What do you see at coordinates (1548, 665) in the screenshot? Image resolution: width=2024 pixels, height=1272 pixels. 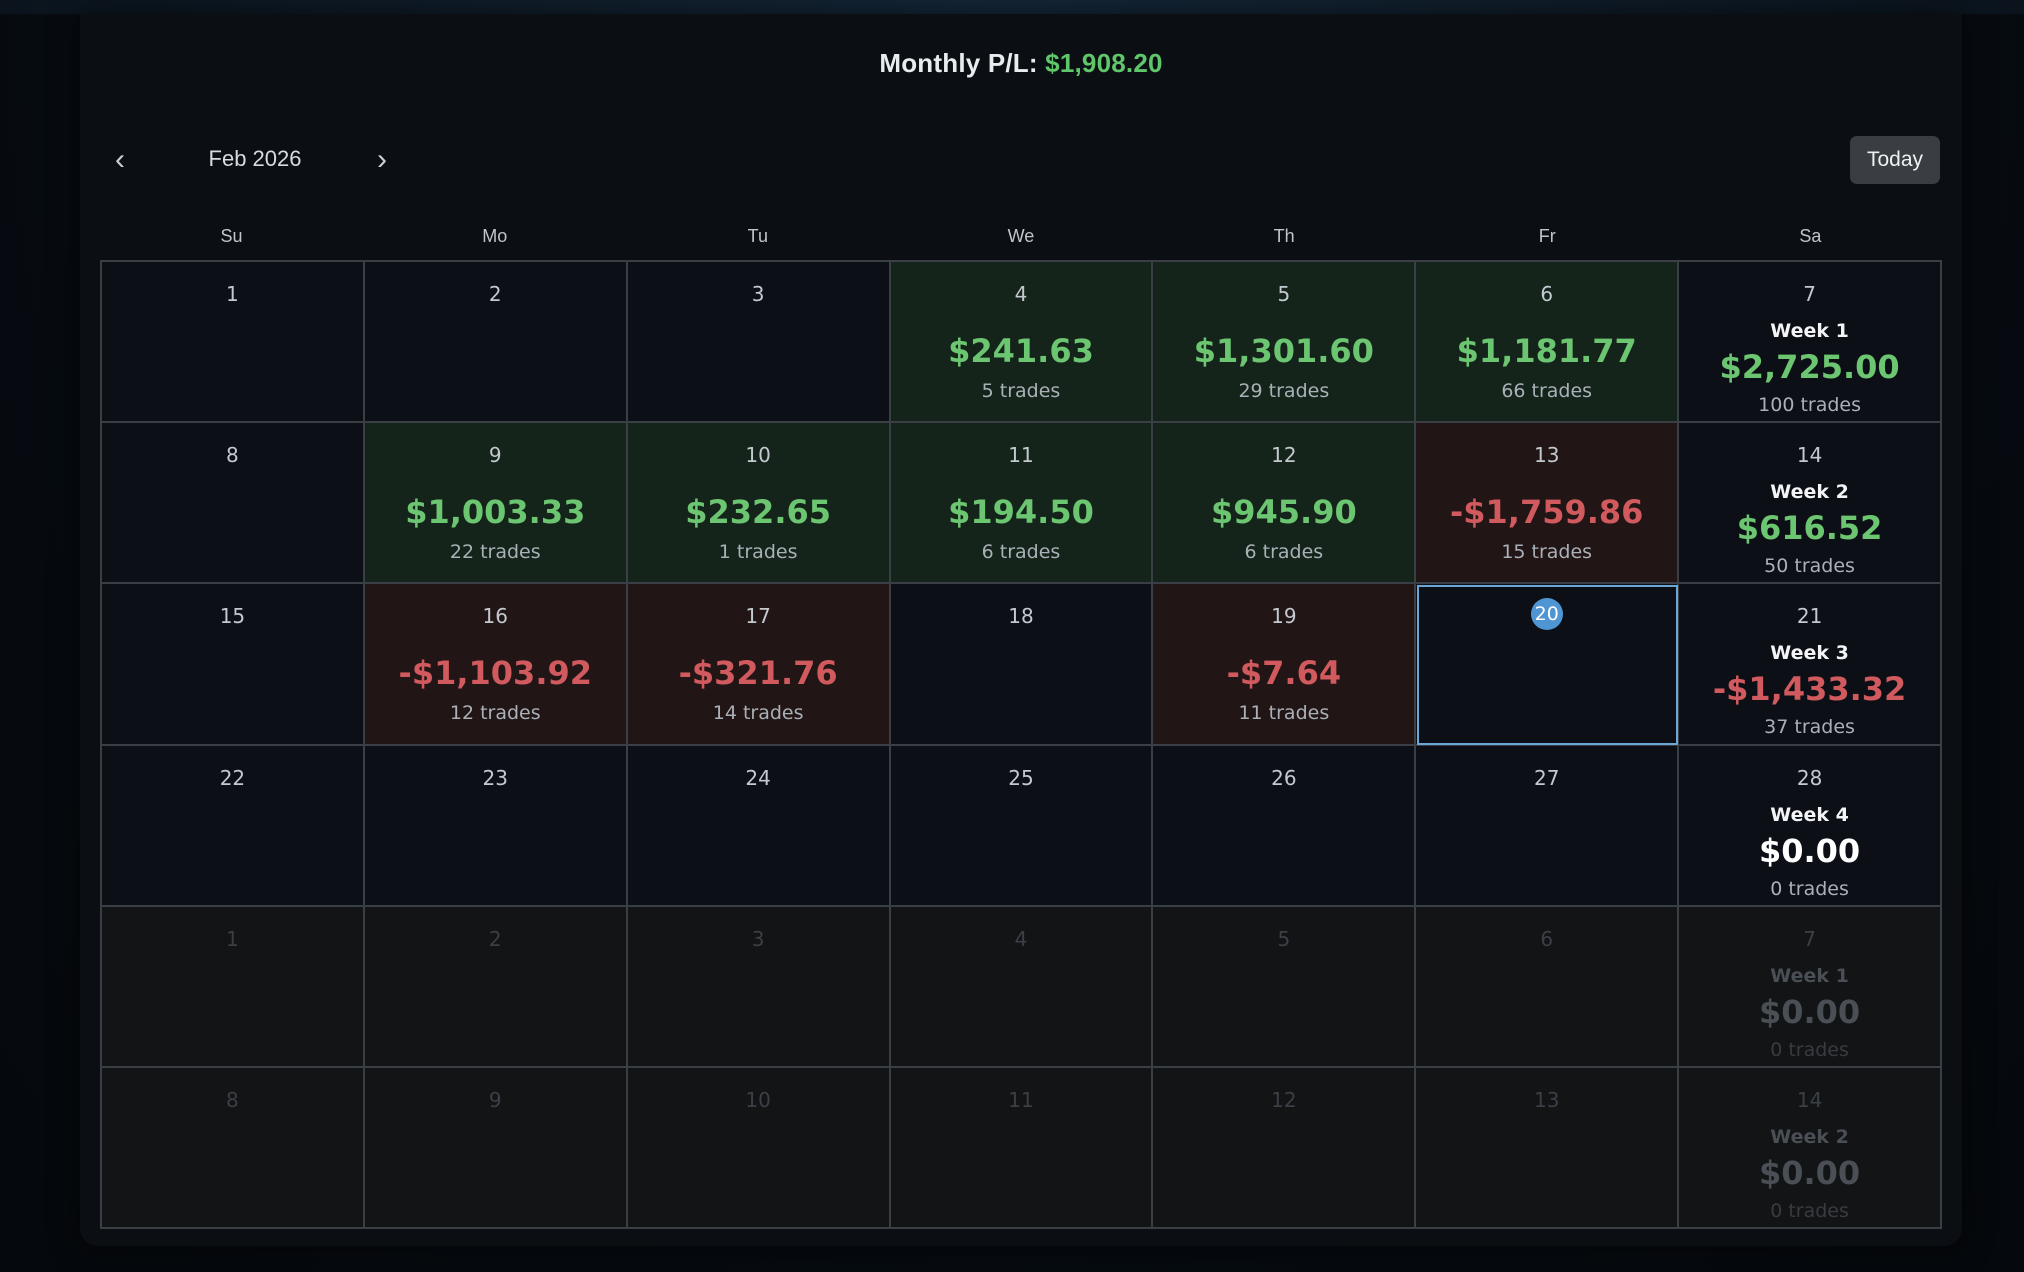 I see `day-cell-today: 20` at bounding box center [1548, 665].